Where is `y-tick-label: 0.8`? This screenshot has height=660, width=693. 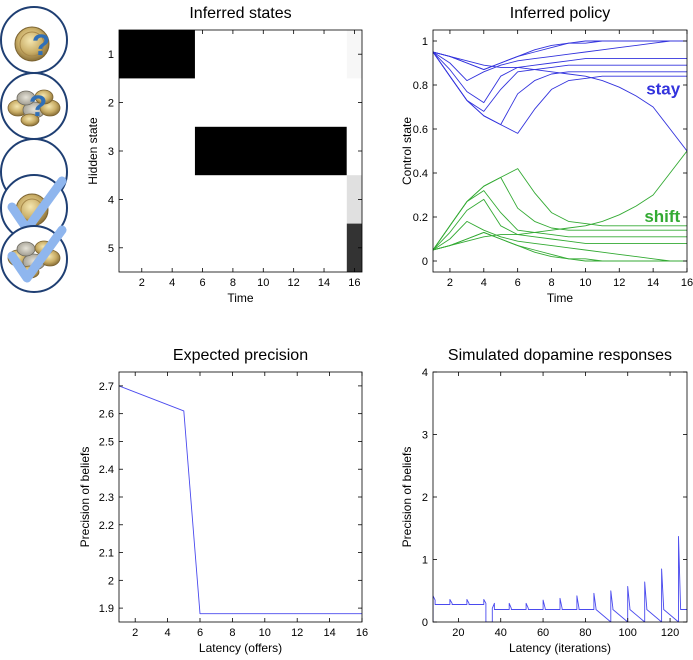
y-tick-label: 0.8 is located at coordinates (420, 86).